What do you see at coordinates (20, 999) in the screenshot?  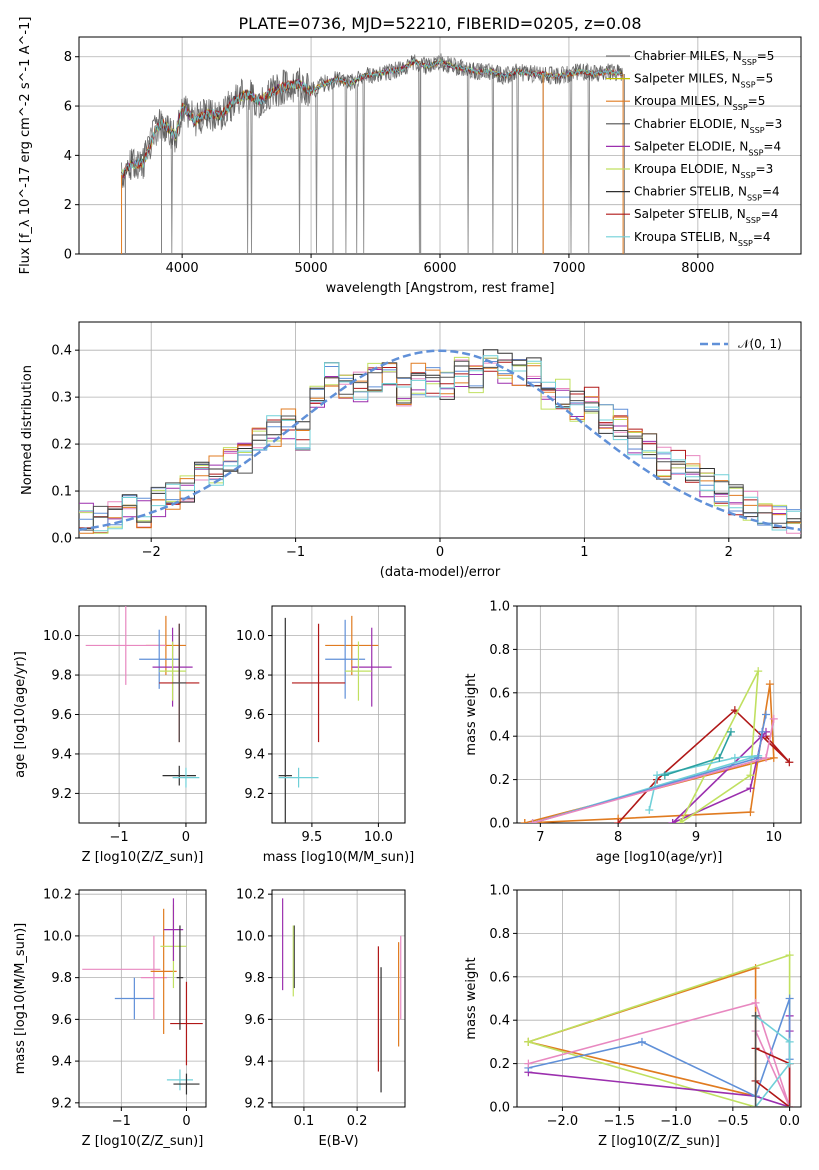 I see `y-axis-label: mass [log10(M/M_sun)]` at bounding box center [20, 999].